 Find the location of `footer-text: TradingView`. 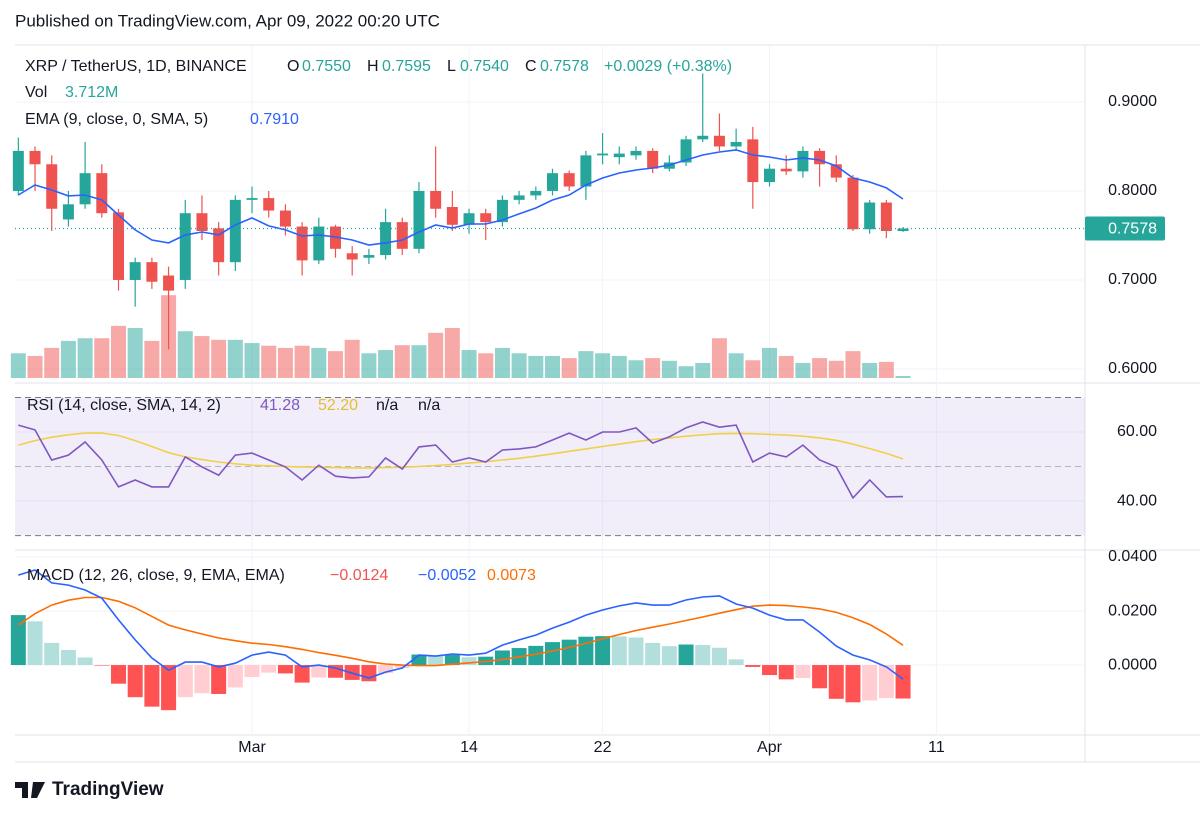

footer-text: TradingView is located at coordinates (108, 789).